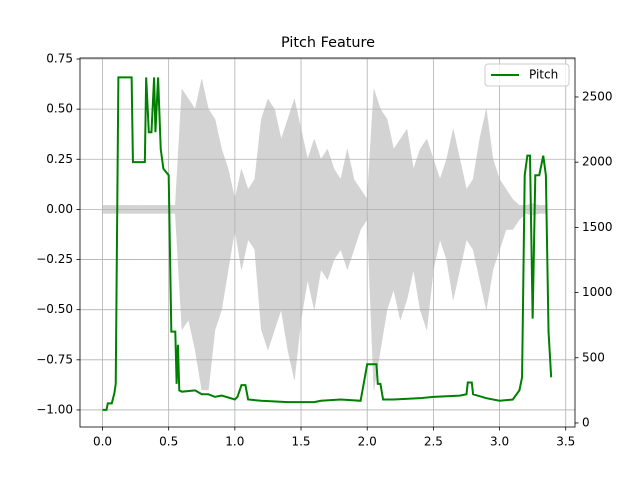 This screenshot has width=640, height=484. What do you see at coordinates (59, 159) in the screenshot?
I see `y-tick-label: 0.25` at bounding box center [59, 159].